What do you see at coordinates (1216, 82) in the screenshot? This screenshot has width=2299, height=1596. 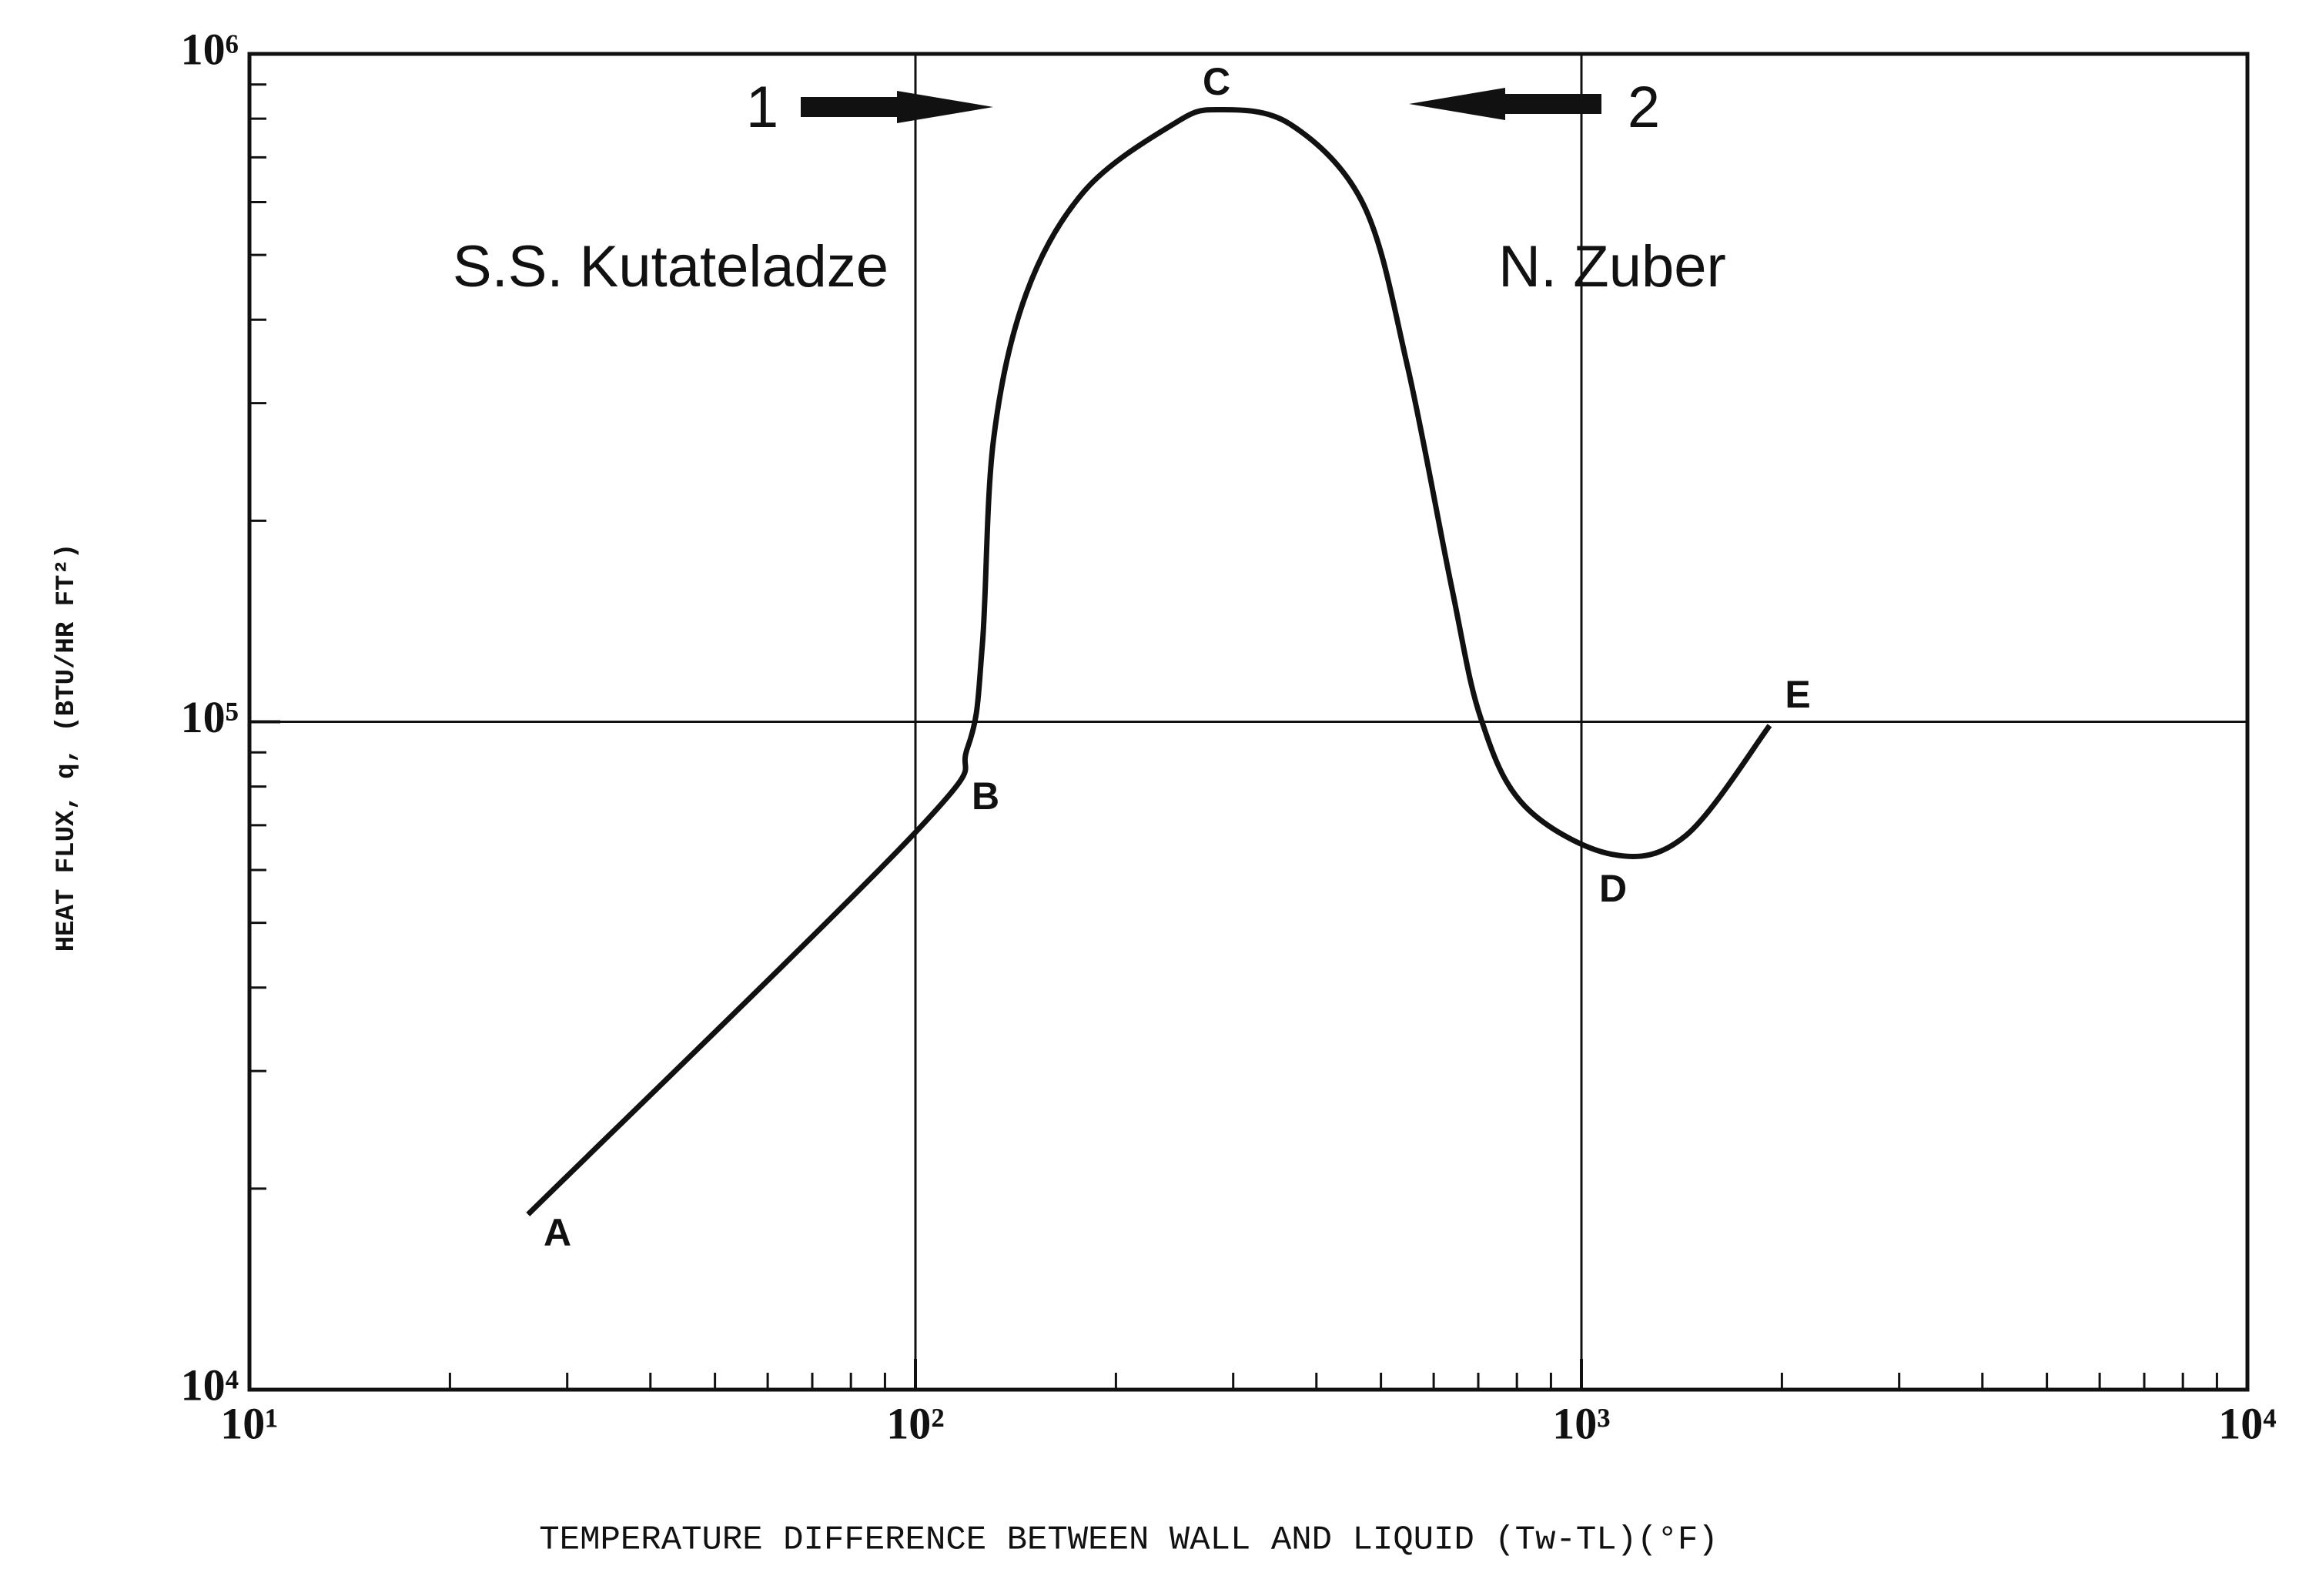 I see `point-label: C` at bounding box center [1216, 82].